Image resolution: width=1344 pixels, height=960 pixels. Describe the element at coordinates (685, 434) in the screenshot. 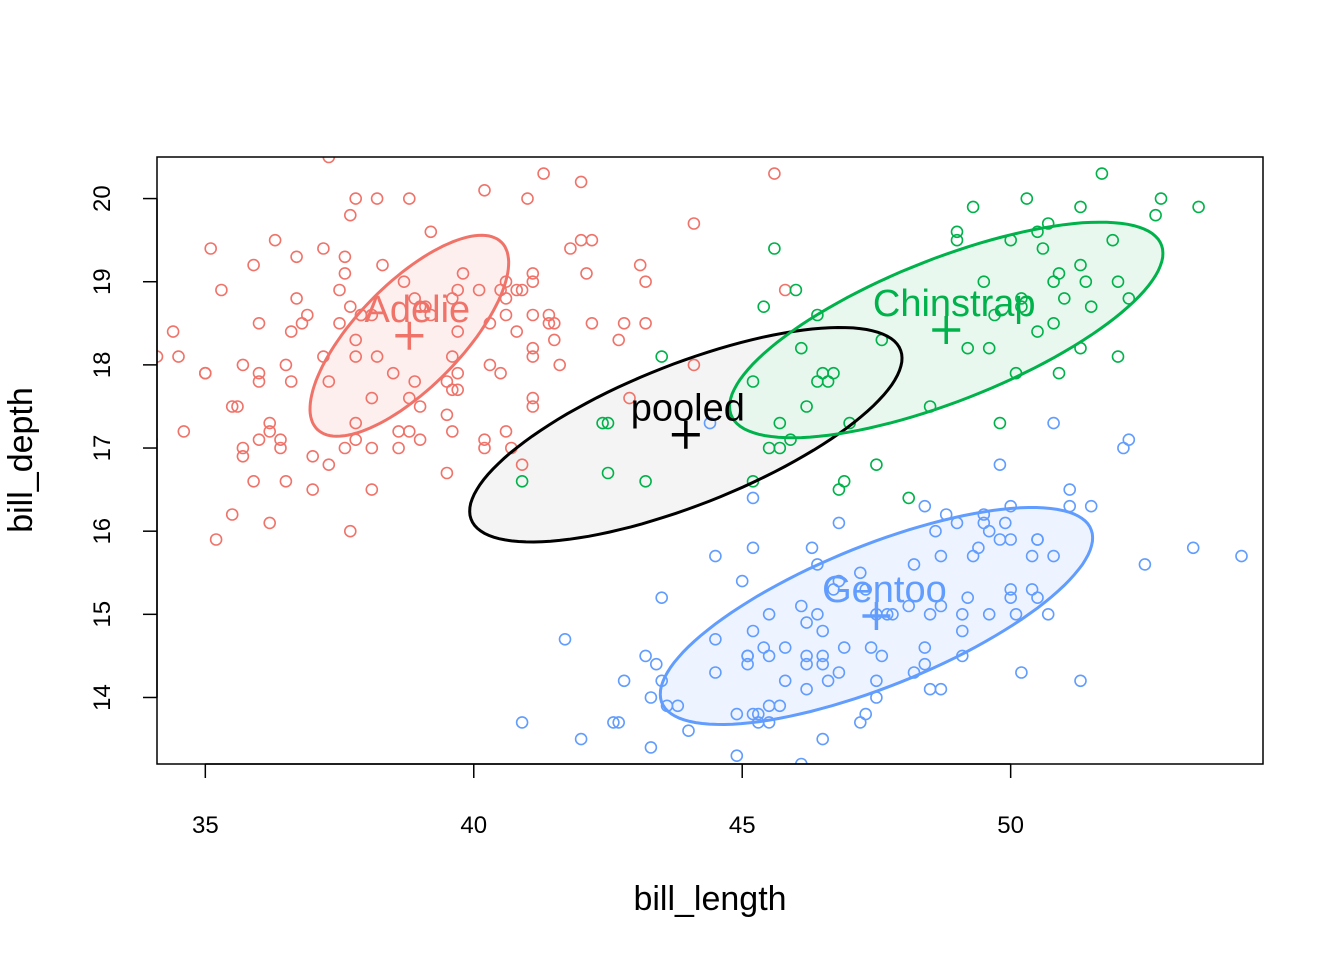

I see `pooled-centroid-marker` at that location.